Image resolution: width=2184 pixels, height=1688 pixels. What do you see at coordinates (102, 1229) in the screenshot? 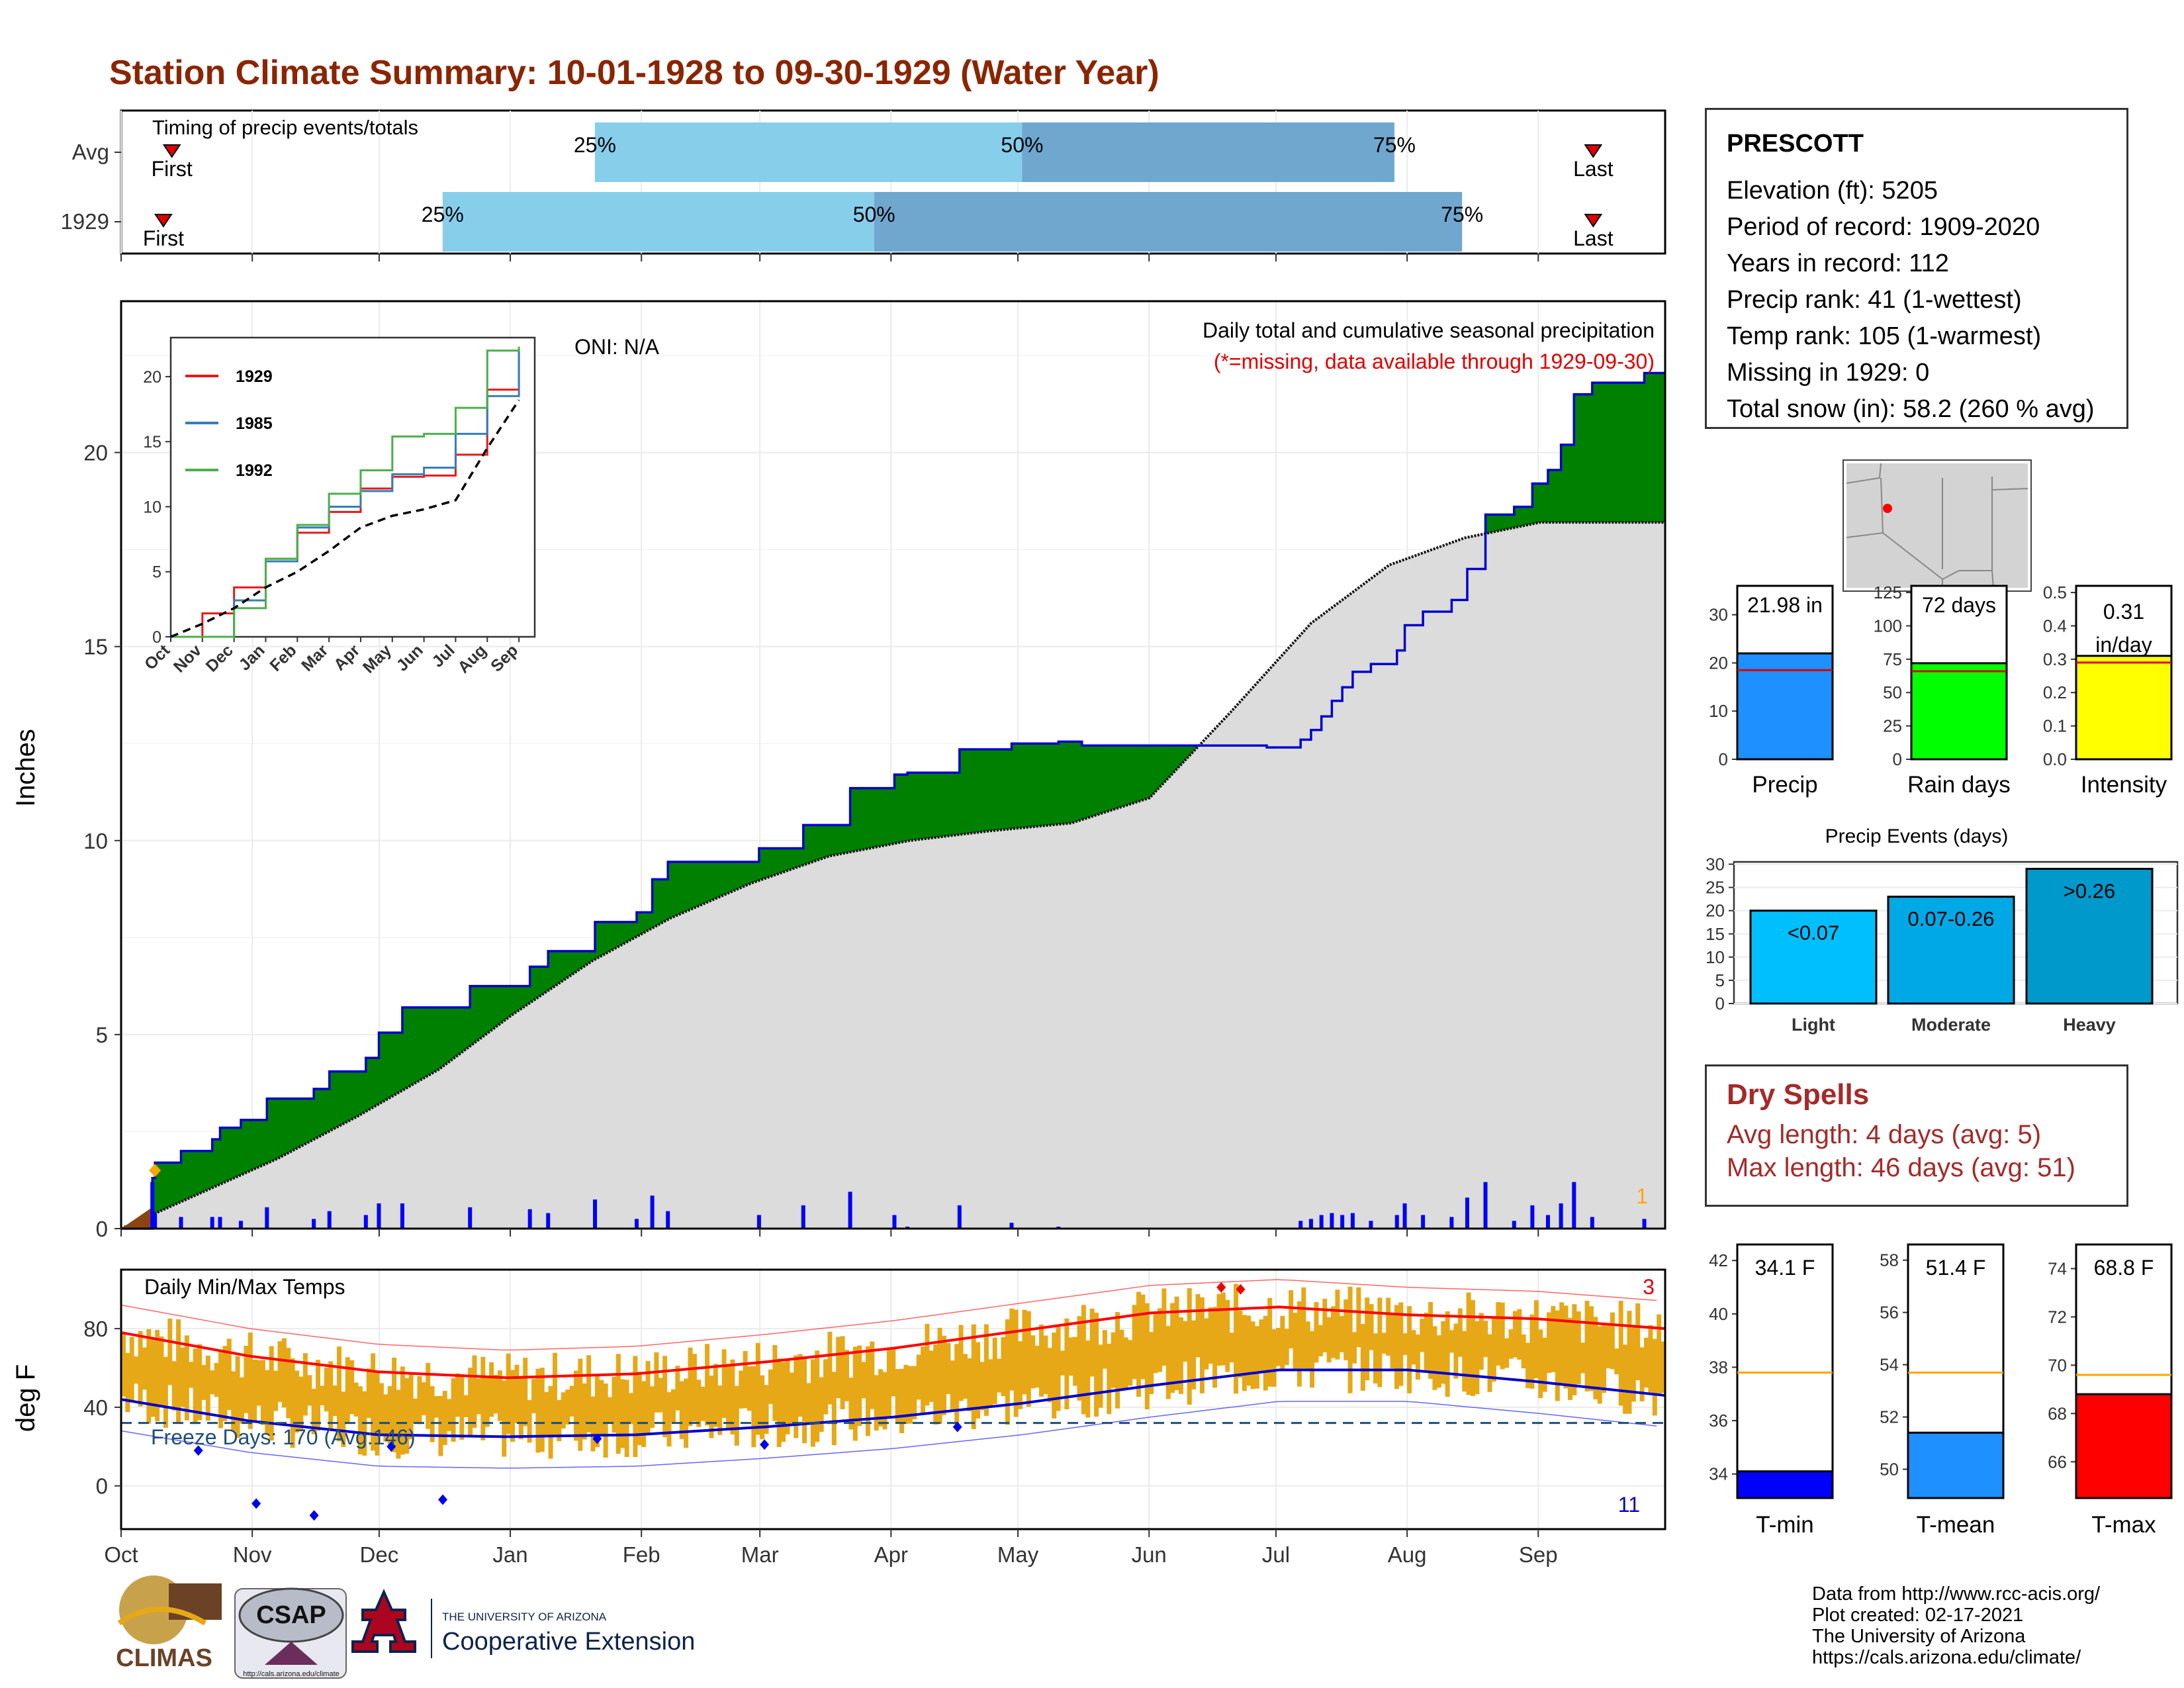
I see `precip-y-tick-label: 0` at bounding box center [102, 1229].